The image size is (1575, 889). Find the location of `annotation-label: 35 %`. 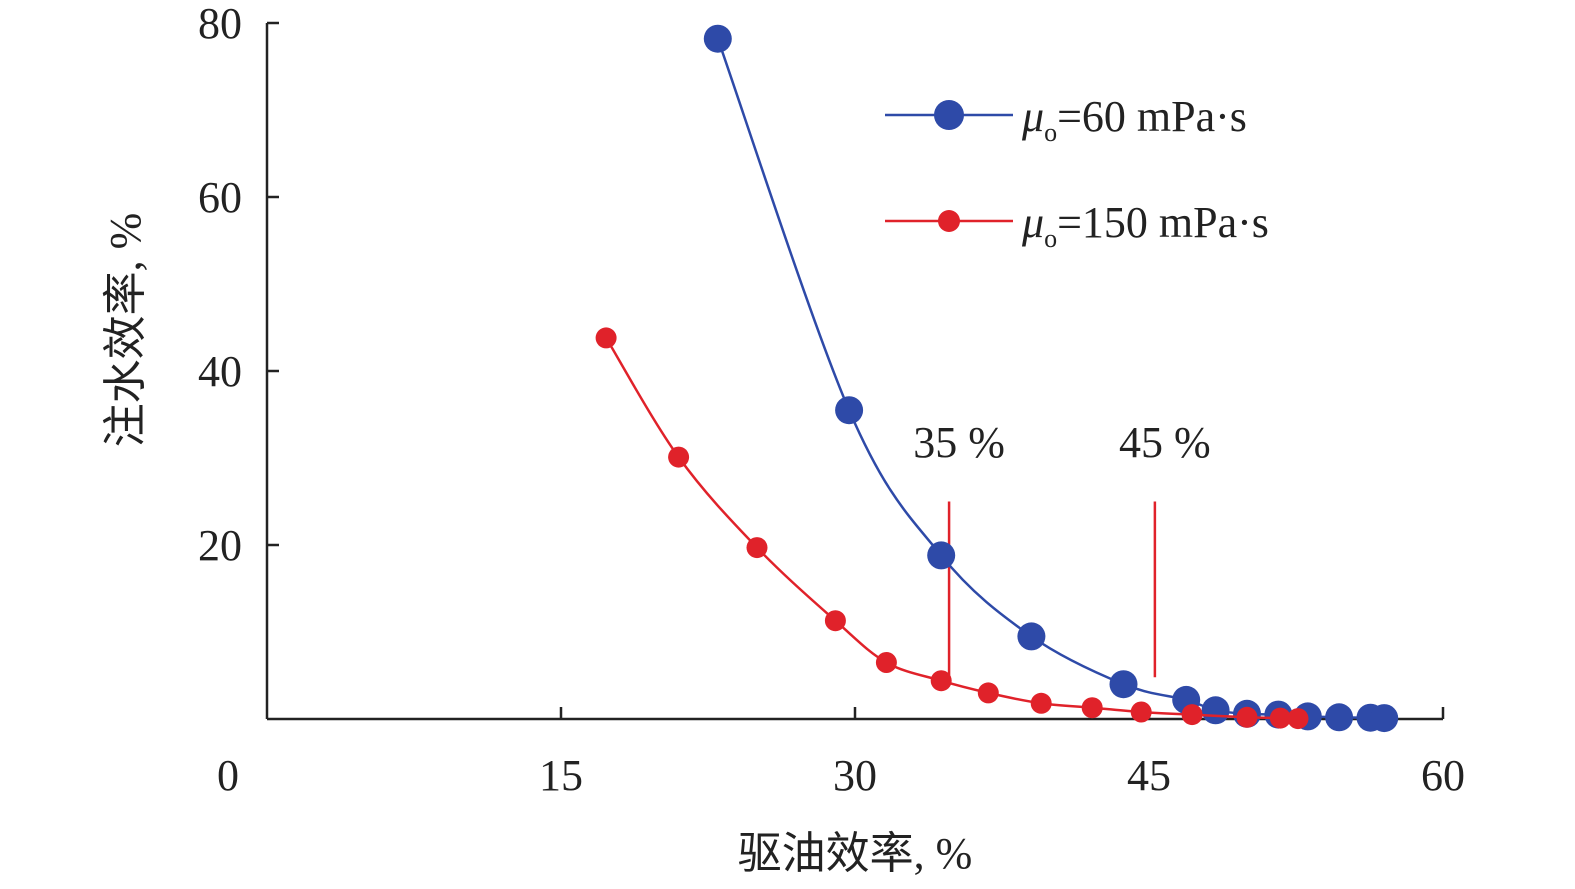

annotation-label: 35 % is located at coordinates (959, 442).